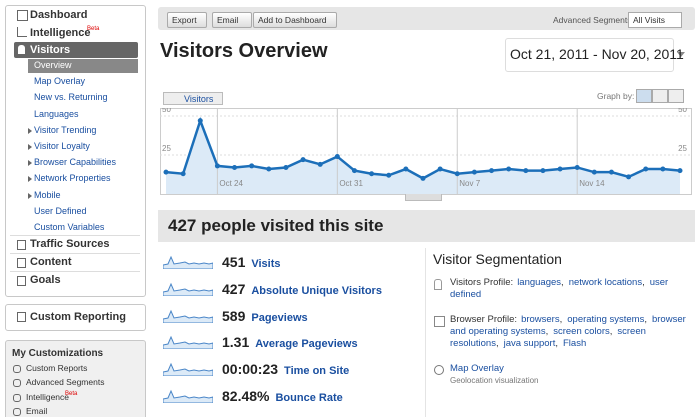 This screenshot has width=700, height=417. I want to click on customization-item: Custom Reports, so click(57, 368).